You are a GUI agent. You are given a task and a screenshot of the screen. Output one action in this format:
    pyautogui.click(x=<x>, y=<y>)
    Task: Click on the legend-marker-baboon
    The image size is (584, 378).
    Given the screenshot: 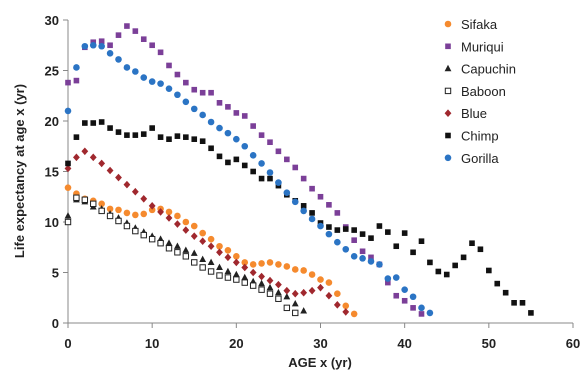 What is the action you would take?
    pyautogui.click(x=448, y=91)
    